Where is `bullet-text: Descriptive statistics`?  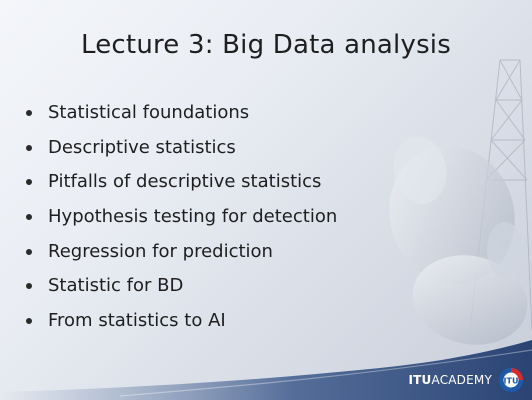 bullet-text: Descriptive statistics is located at coordinates (142, 147).